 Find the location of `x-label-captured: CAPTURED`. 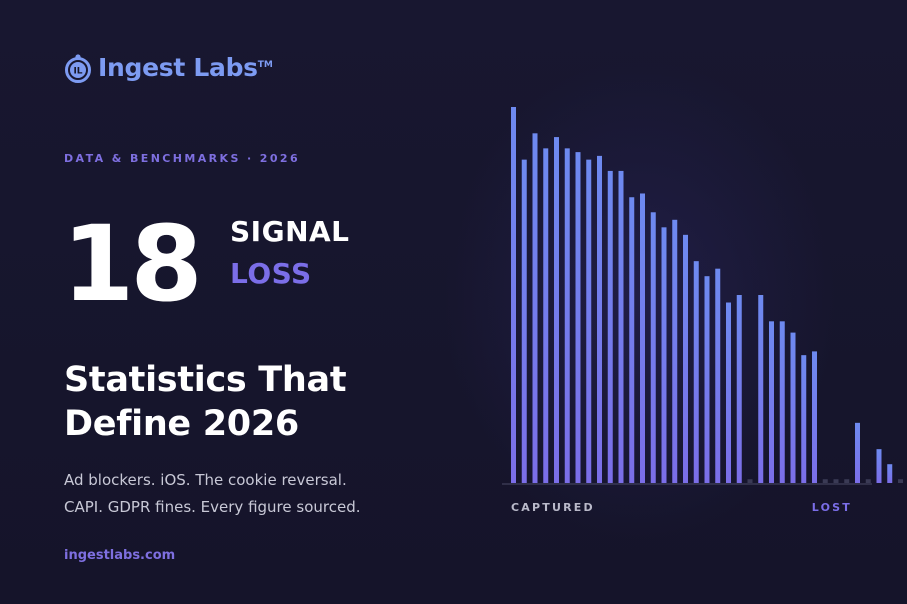

x-label-captured: CAPTURED is located at coordinates (553, 507).